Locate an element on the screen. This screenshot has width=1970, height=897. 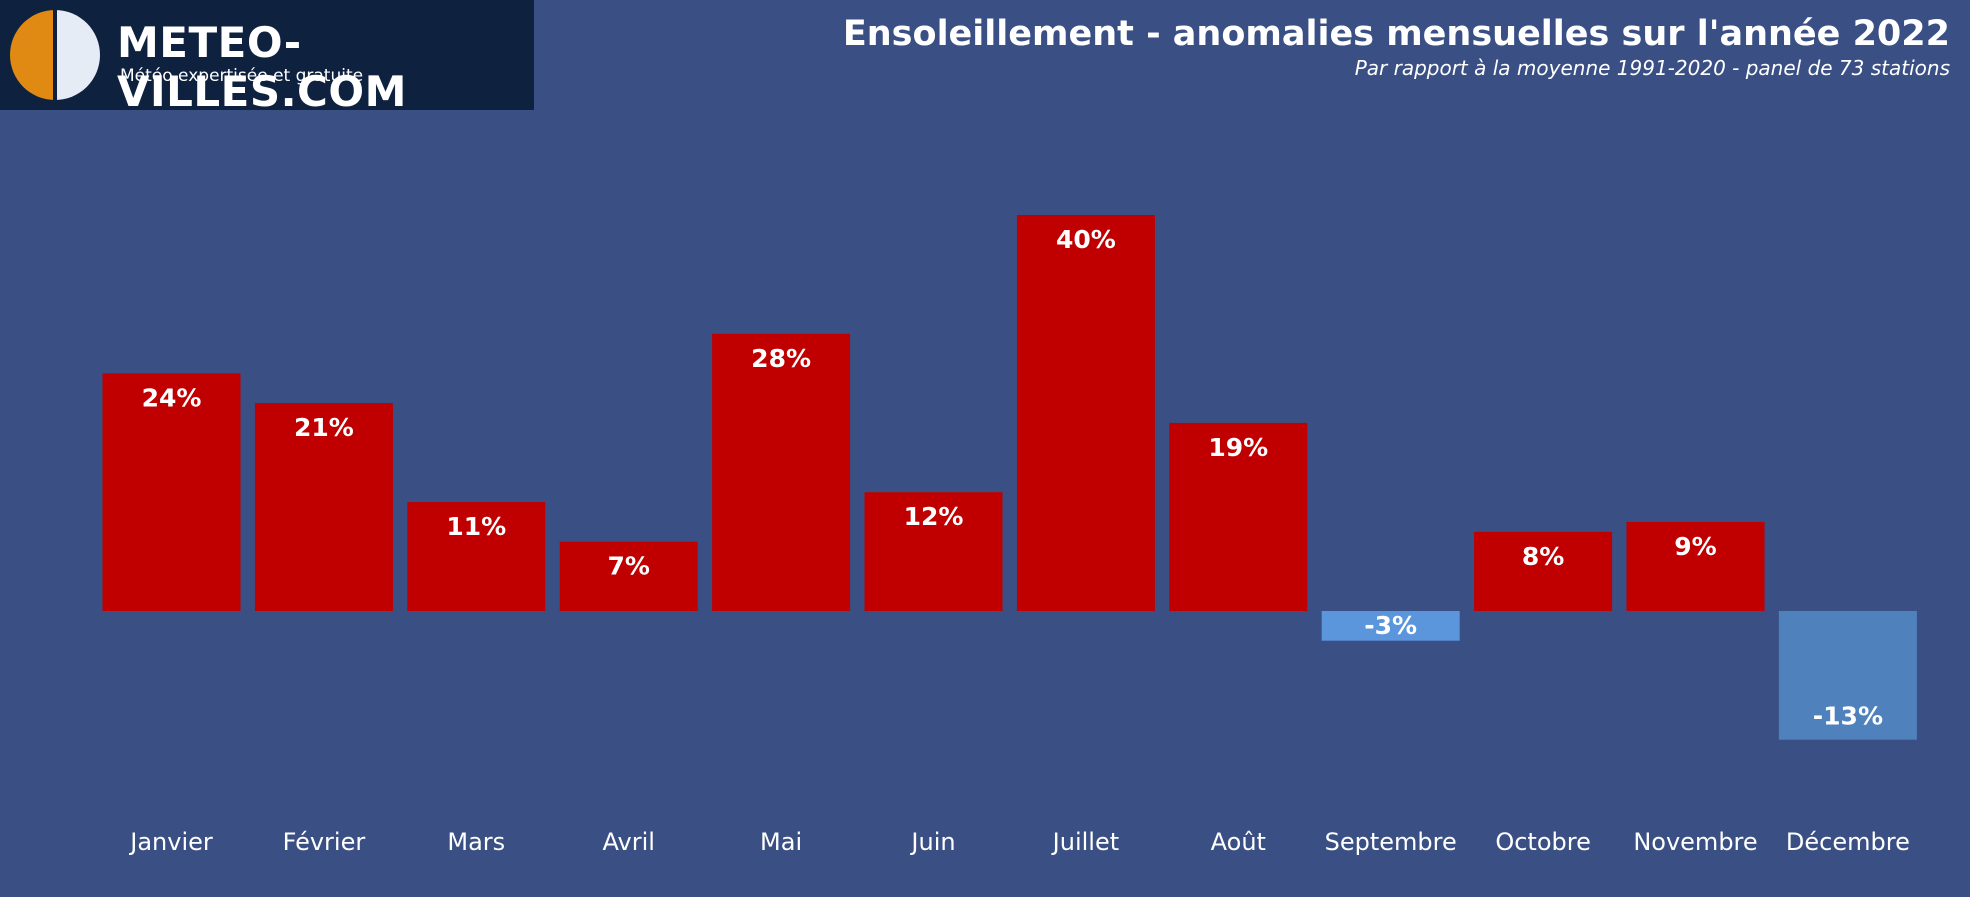
data-label: 7% is located at coordinates (628, 566).